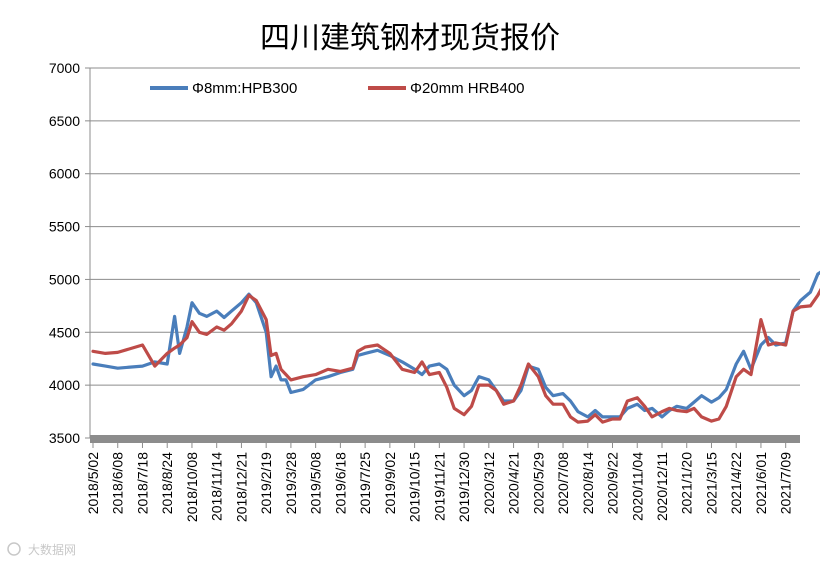 Image resolution: width=820 pixels, height=567 pixels. Describe the element at coordinates (340, 483) in the screenshot. I see `x-tick-label: 2019/6/18` at that location.